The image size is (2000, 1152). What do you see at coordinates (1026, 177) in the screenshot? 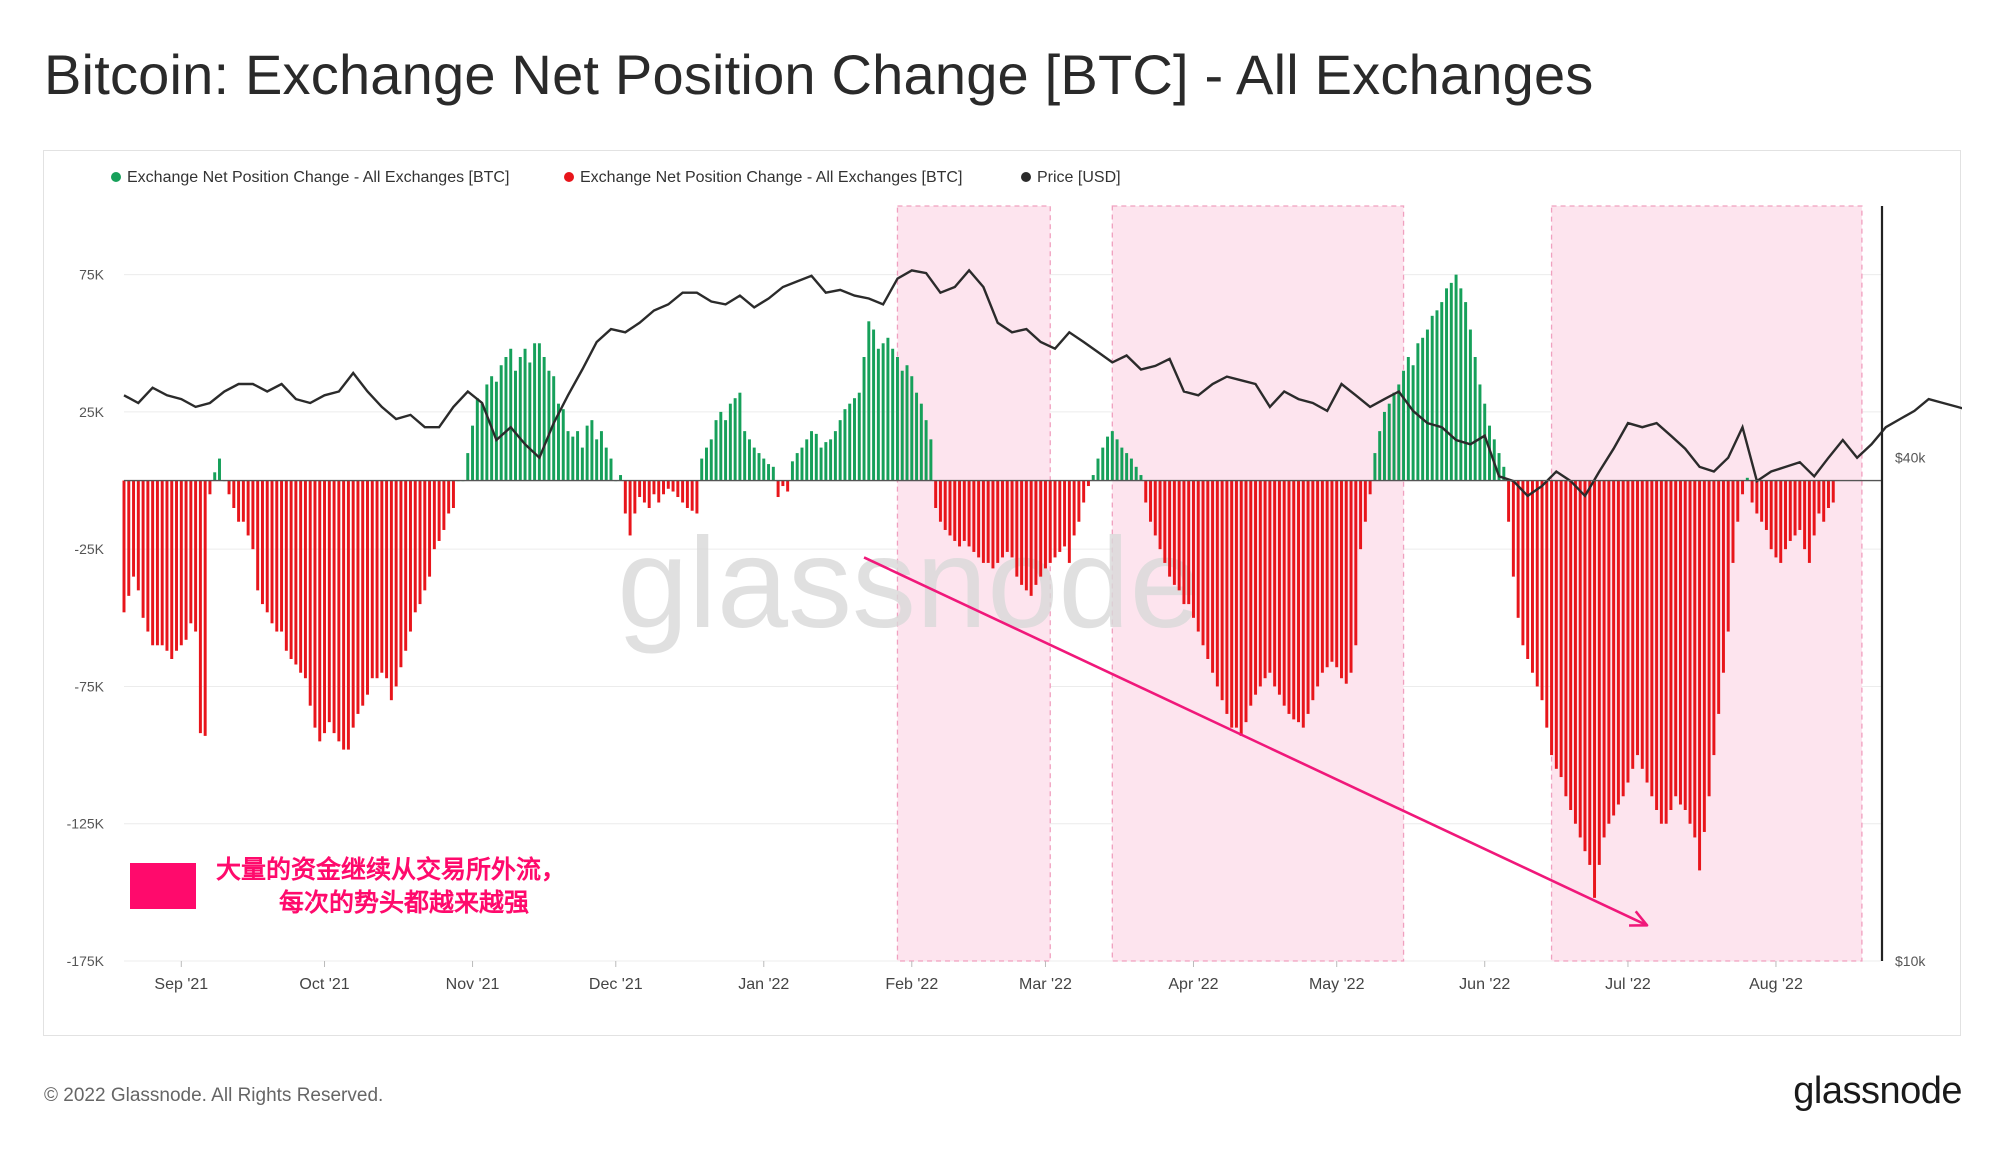
I see `legend-marker` at bounding box center [1026, 177].